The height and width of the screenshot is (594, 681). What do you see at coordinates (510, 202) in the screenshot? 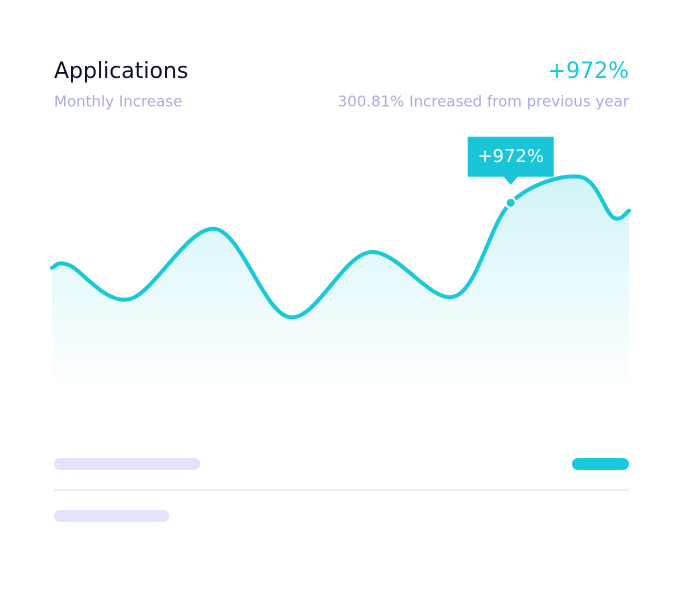
I see `highlight-point` at bounding box center [510, 202].